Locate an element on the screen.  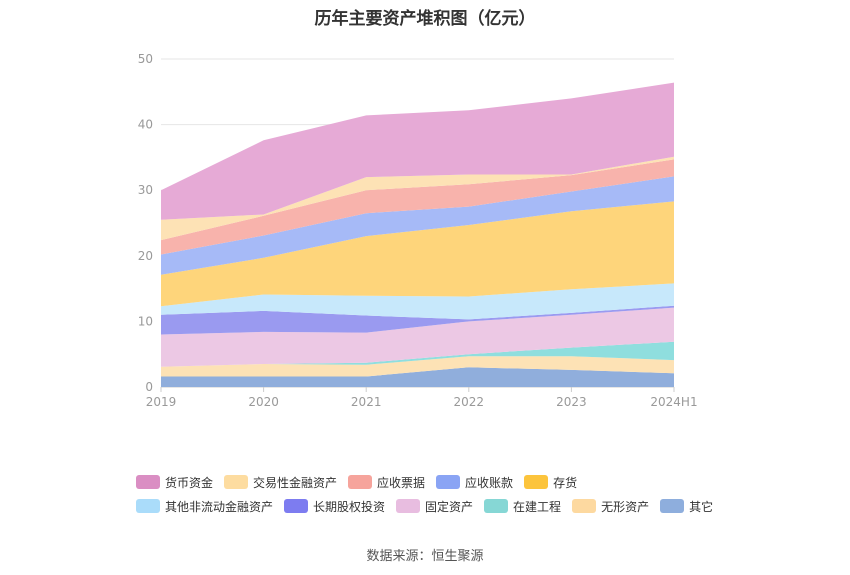
legend-item: 货币资金 is located at coordinates (174, 482).